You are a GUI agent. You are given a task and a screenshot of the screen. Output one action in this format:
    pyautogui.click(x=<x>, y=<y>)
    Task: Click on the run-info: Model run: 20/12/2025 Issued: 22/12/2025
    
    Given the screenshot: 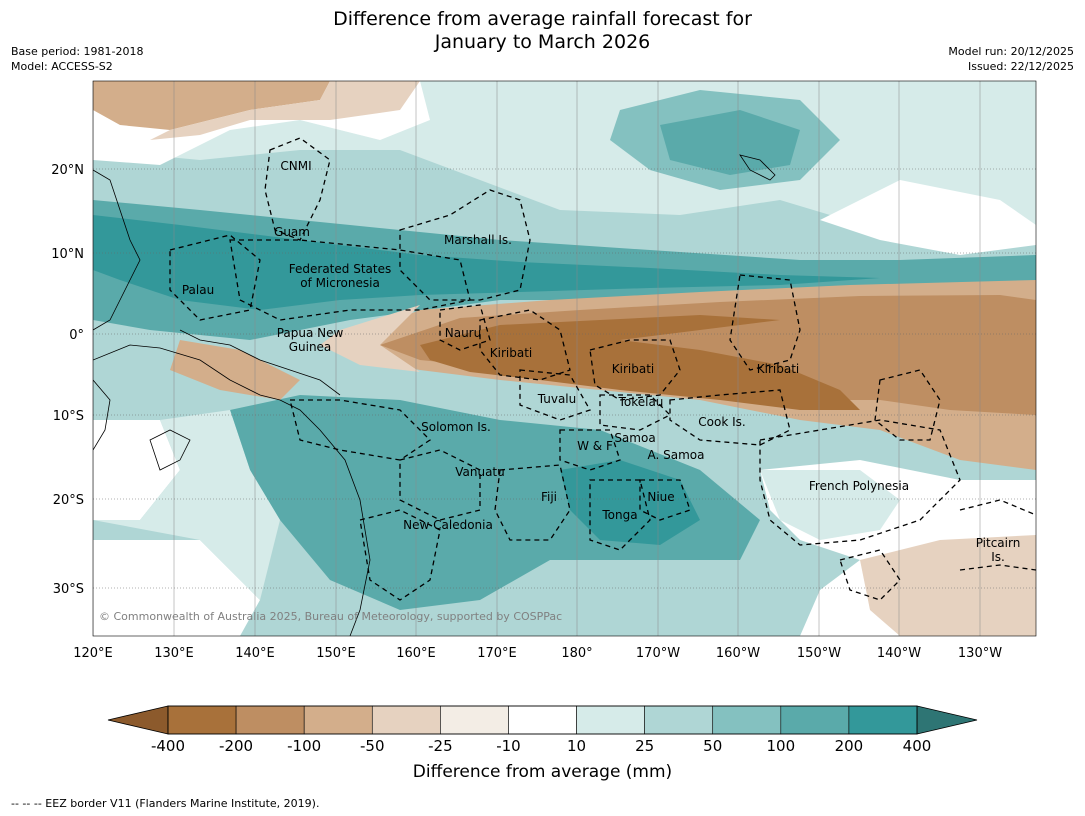 What is the action you would take?
    pyautogui.click(x=1011, y=59)
    